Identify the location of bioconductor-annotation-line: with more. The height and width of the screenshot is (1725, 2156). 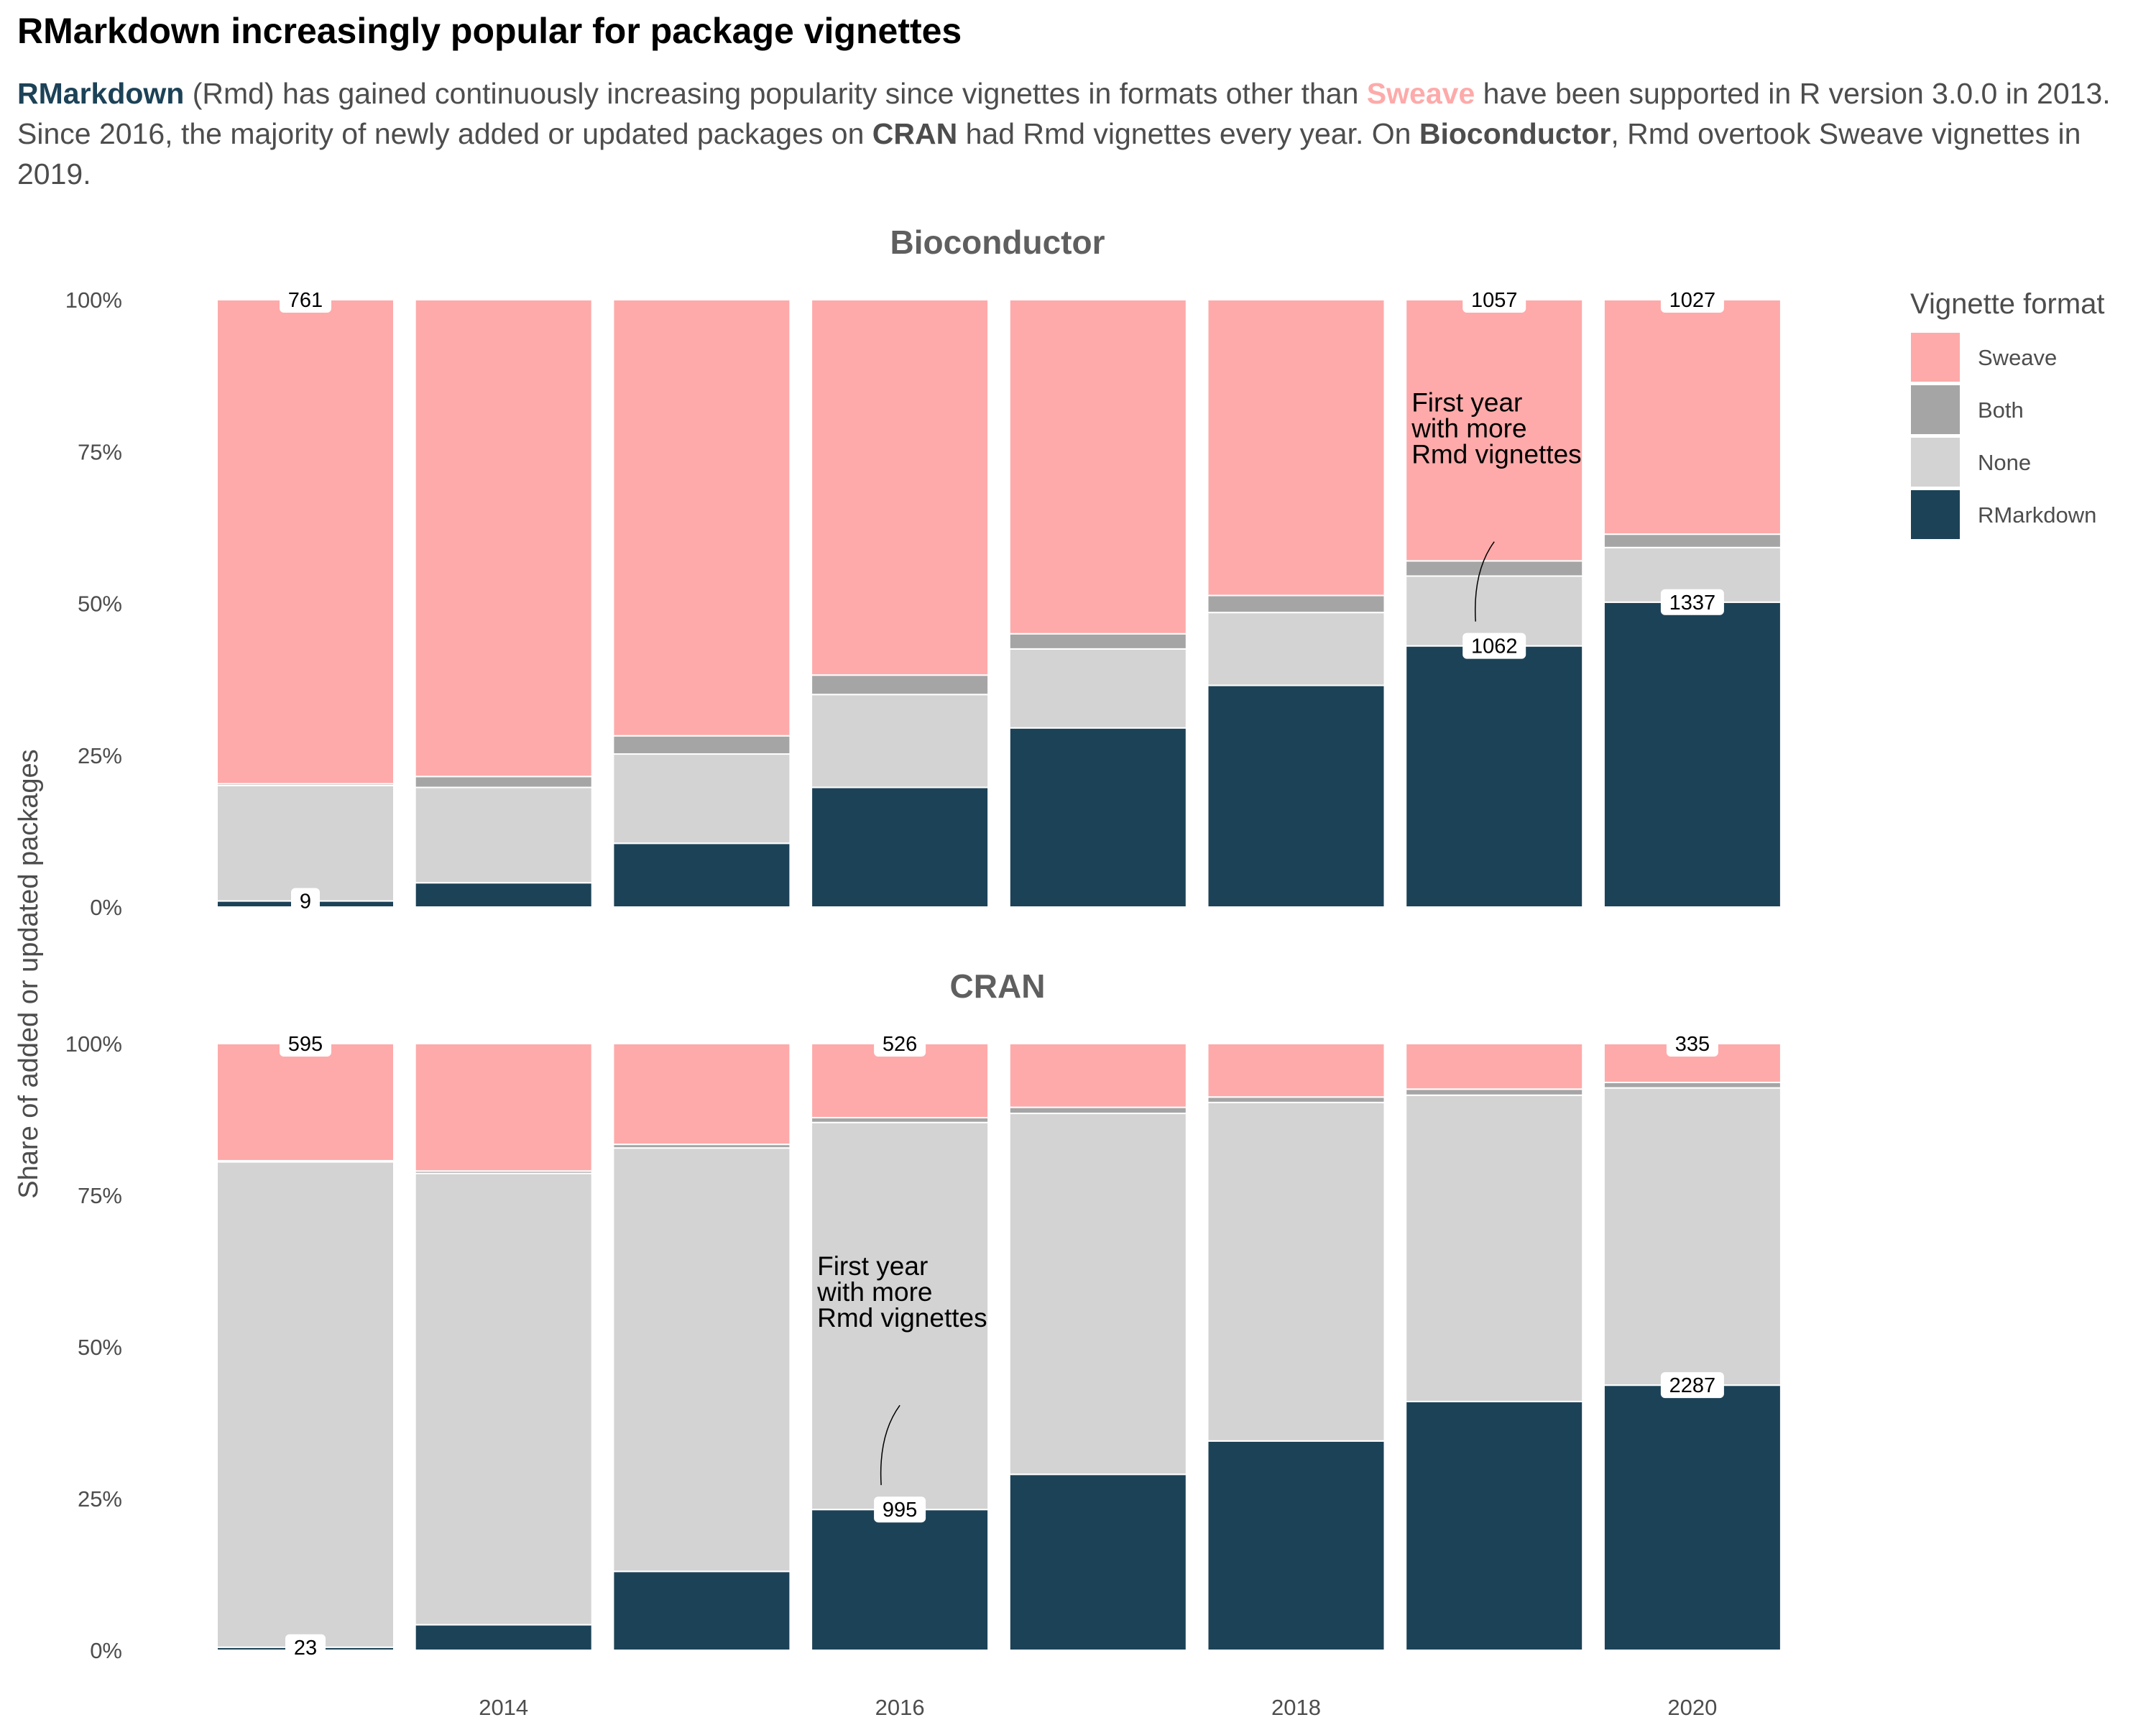
(1469, 428).